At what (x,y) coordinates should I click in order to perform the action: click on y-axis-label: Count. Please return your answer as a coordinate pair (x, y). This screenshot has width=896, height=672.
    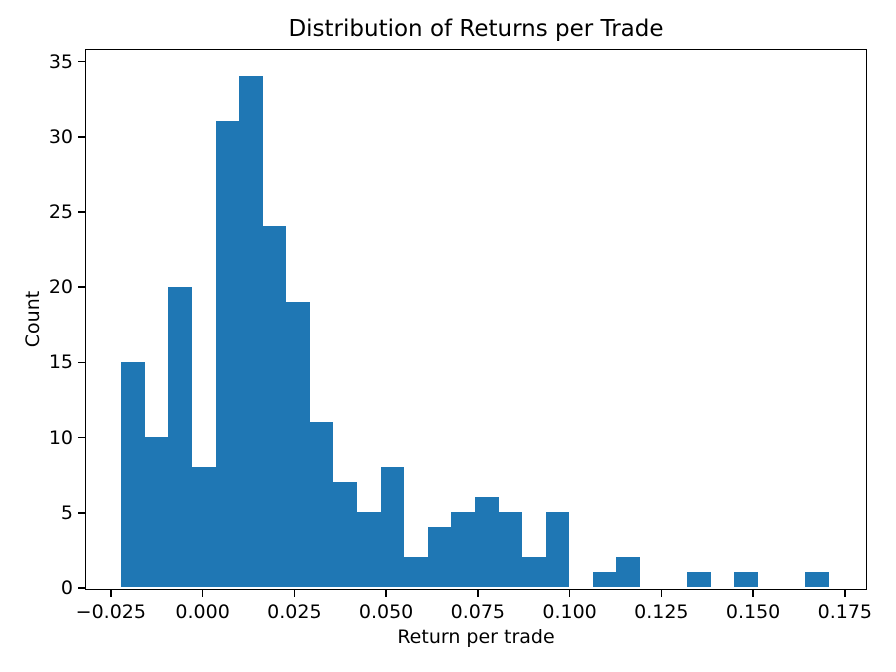
    Looking at the image, I should click on (33, 319).